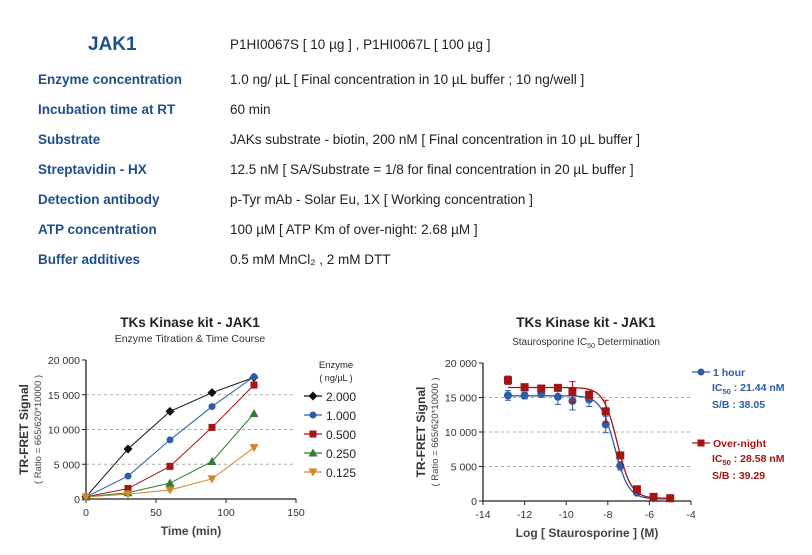 Image resolution: width=812 pixels, height=555 pixels. Describe the element at coordinates (748, 460) in the screenshot. I see `ic50-annotation: IC50 : 28.58 nM` at that location.